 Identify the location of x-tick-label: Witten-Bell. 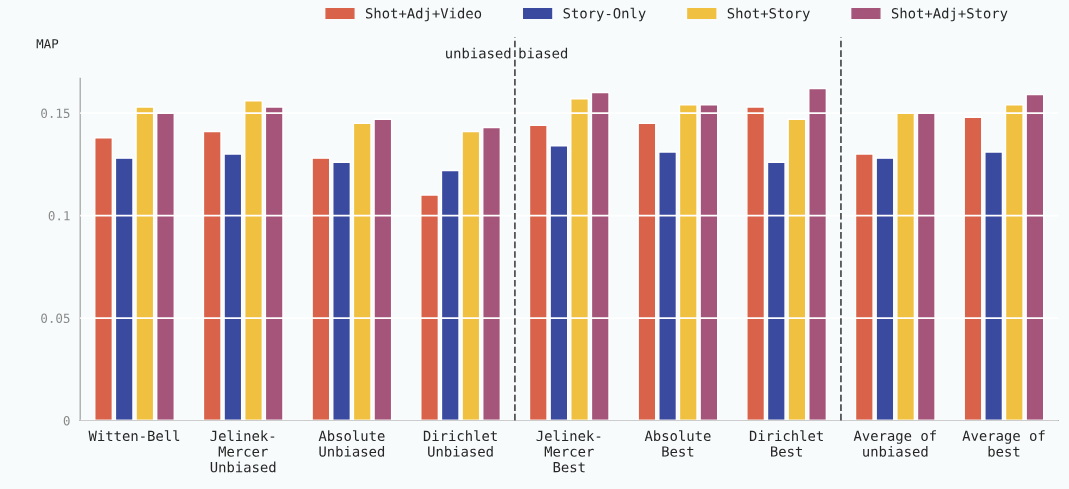
(134, 436).